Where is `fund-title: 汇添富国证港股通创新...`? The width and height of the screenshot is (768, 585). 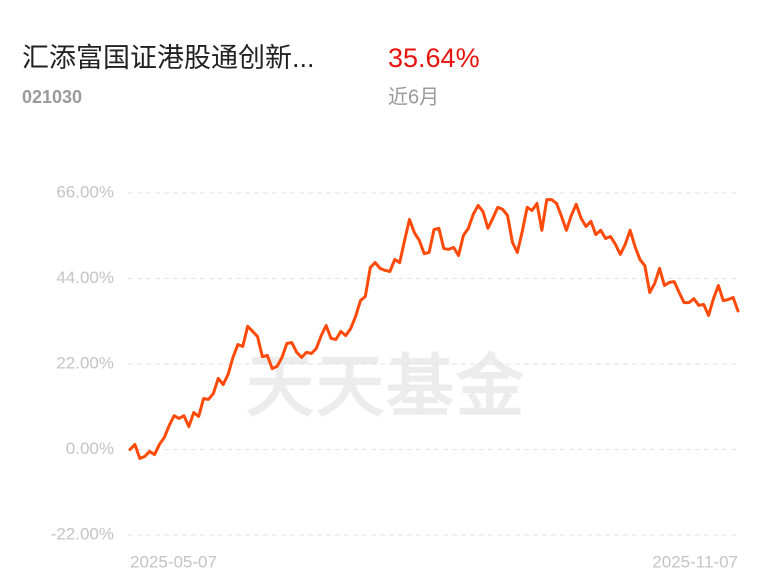 fund-title: 汇添富国证港股通创新... is located at coordinates (168, 58).